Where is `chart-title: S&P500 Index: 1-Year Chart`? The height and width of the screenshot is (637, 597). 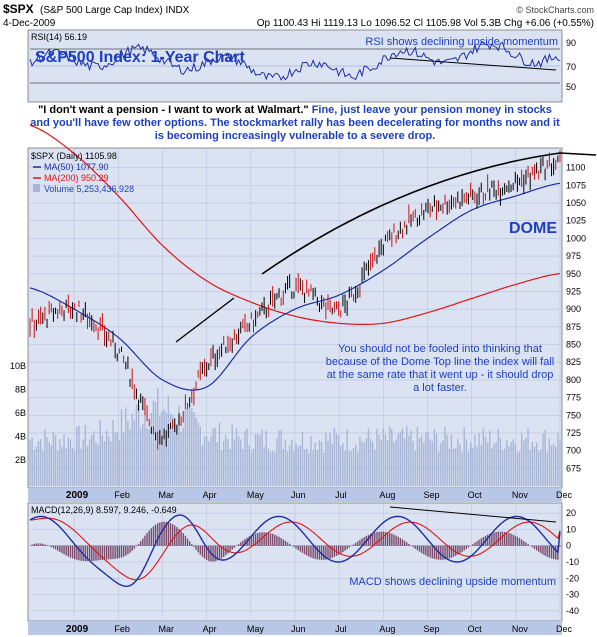 chart-title: S&P500 Index: 1-Year Chart is located at coordinates (140, 57).